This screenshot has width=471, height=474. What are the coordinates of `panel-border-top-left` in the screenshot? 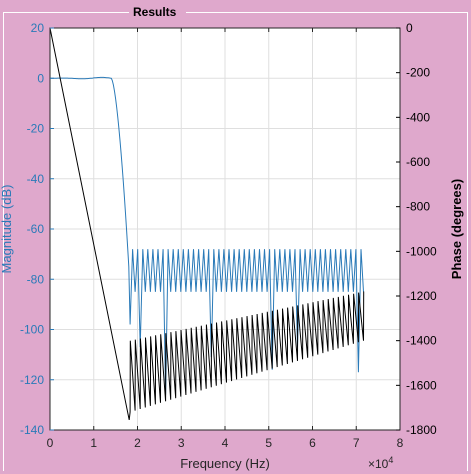 It's located at (66, 12).